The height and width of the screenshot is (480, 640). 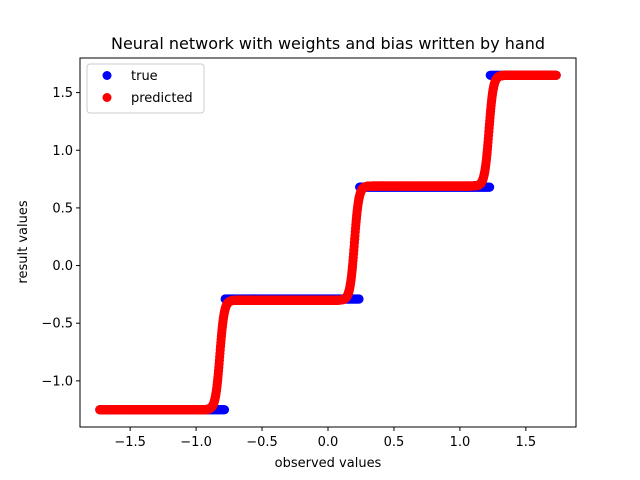 I want to click on legend: true predicted, so click(x=145, y=88).